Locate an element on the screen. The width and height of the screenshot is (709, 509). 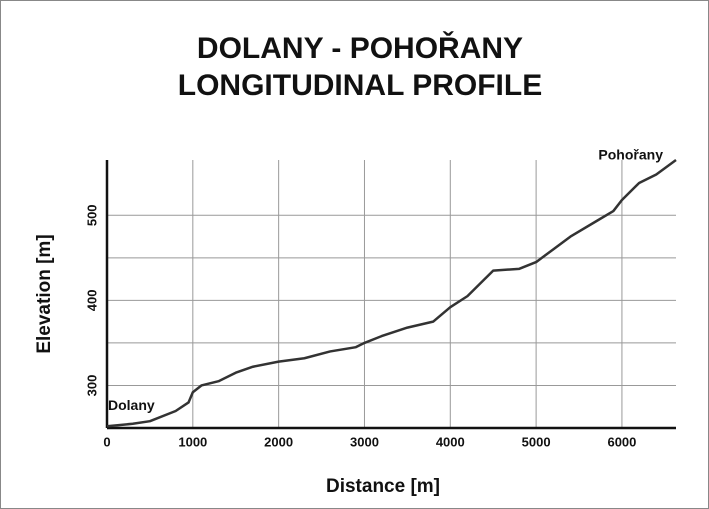
x-tick-label: 3000 is located at coordinates (364, 441).